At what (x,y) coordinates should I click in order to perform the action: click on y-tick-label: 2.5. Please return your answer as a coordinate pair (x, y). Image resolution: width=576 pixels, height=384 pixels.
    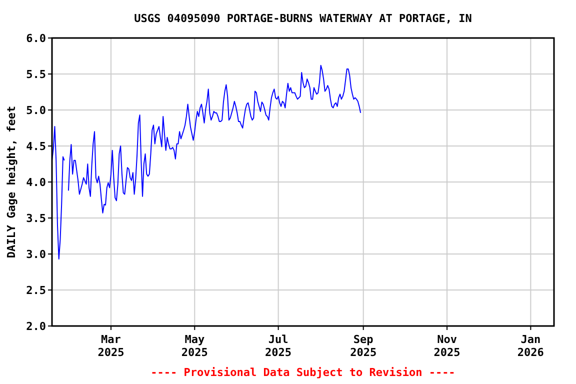
    Looking at the image, I should click on (36, 290).